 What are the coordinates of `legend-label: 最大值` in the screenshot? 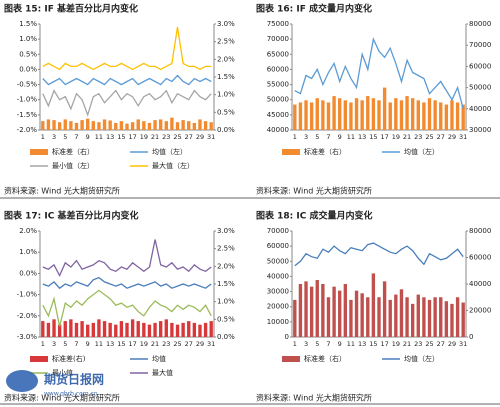 It's located at (162, 372).